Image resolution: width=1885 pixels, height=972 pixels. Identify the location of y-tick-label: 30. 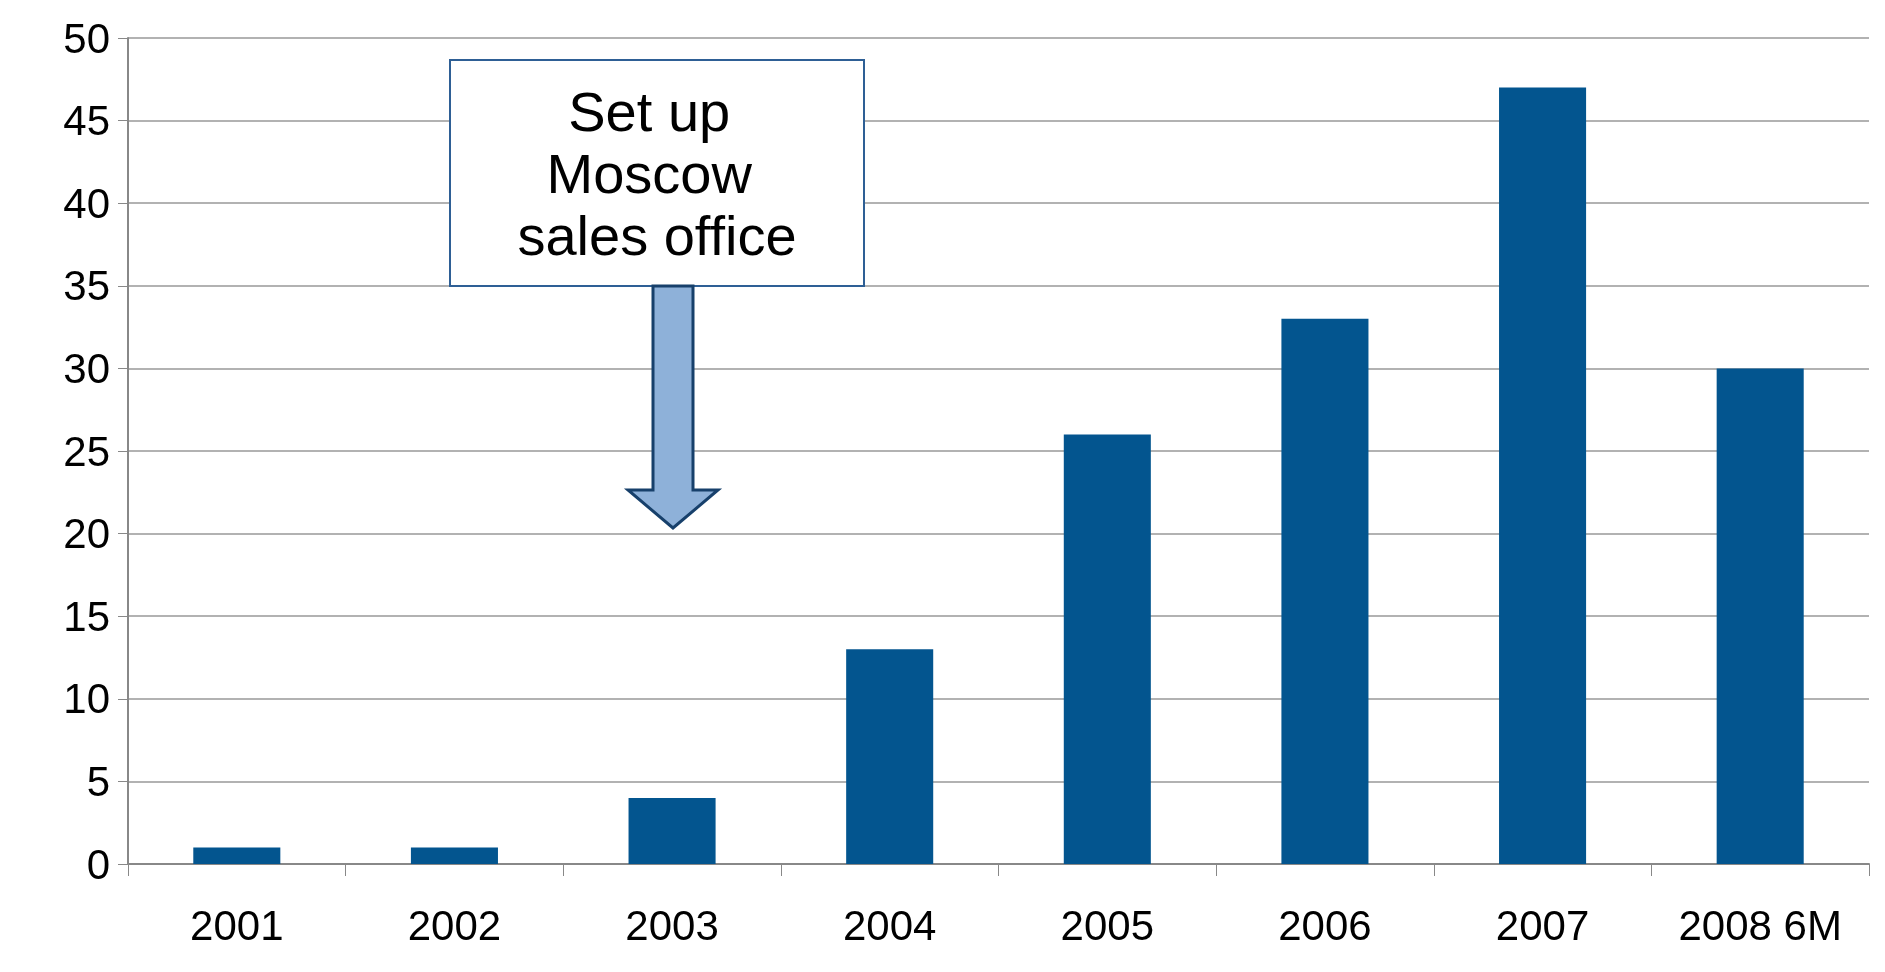
(86, 368).